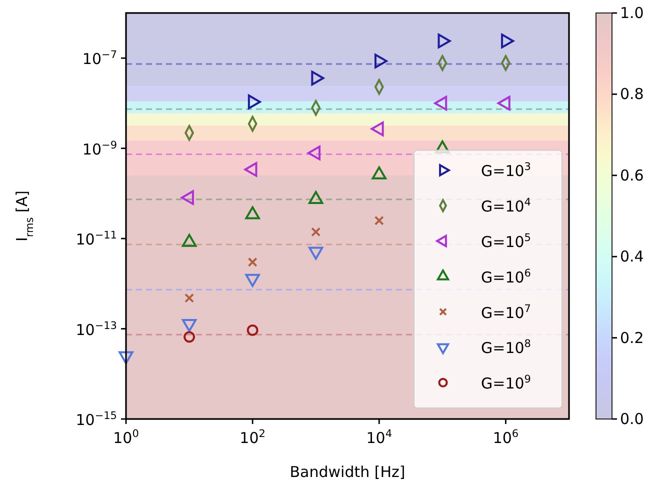  Describe the element at coordinates (632, 337) in the screenshot. I see `color-bar-label: 0.2` at that location.